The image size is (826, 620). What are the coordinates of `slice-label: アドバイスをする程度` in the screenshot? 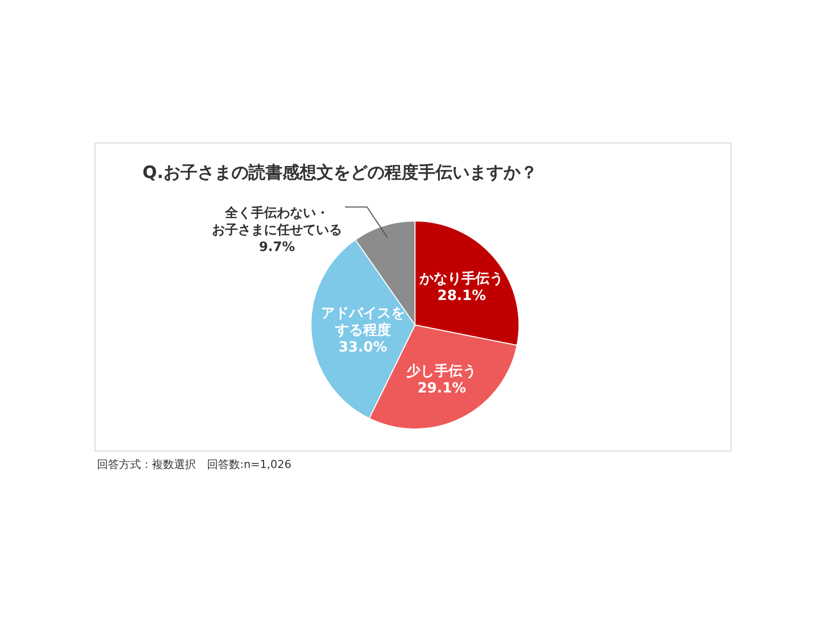 It's located at (362, 322).